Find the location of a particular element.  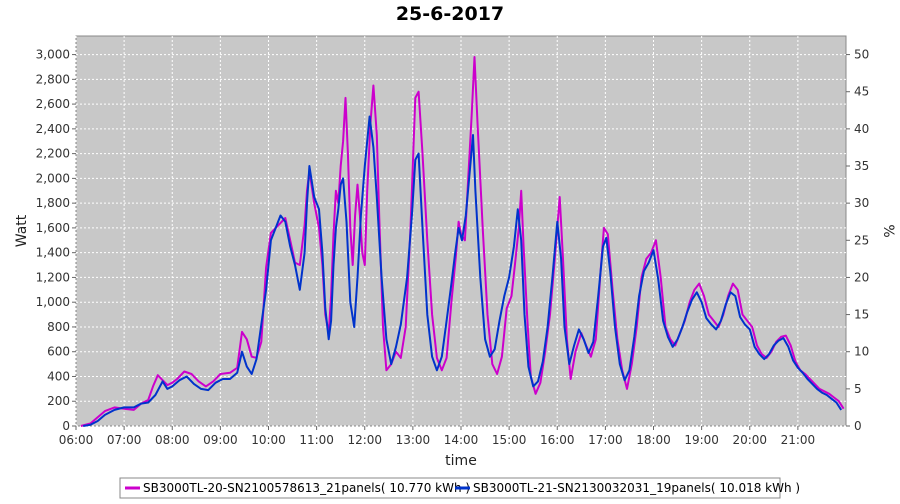

y2-tick-label: 40 is located at coordinates (861, 129).